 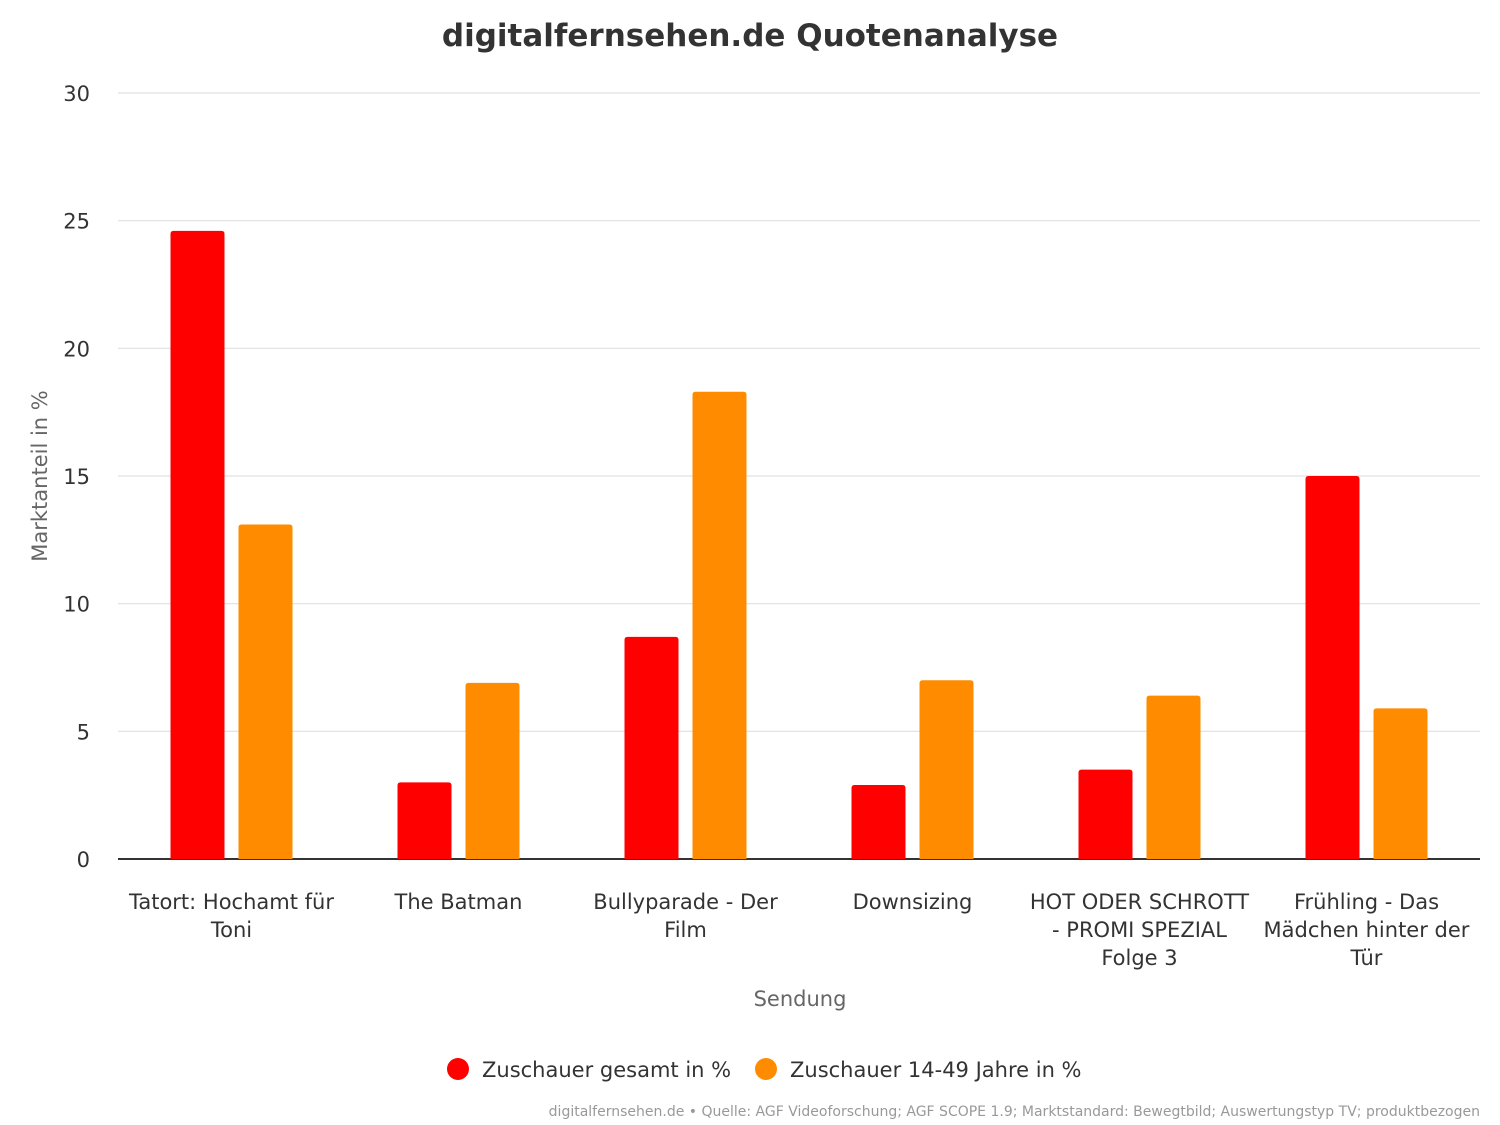 I want to click on legend-label: Zuschauer 14-49 Jahre in %, so click(x=936, y=1070).